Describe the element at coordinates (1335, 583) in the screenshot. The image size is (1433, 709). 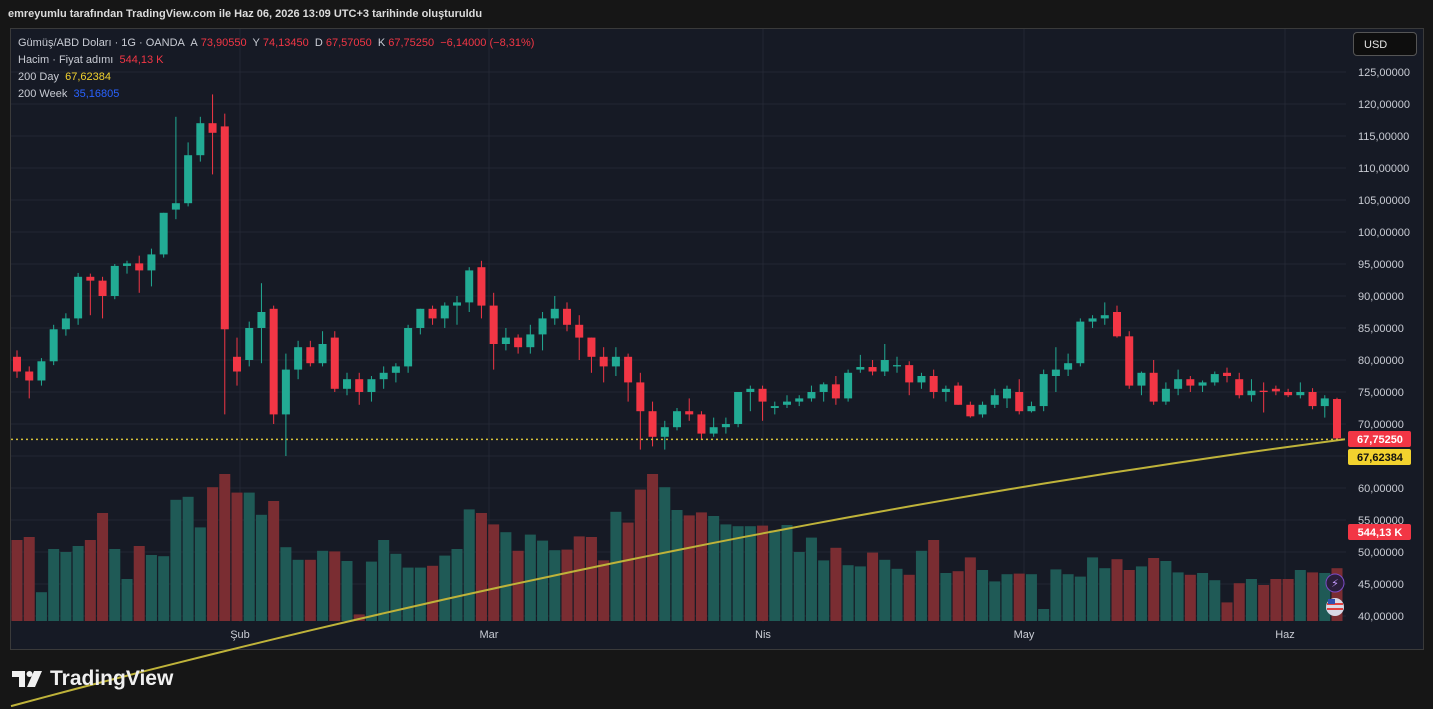
I see `lightning-icon` at that location.